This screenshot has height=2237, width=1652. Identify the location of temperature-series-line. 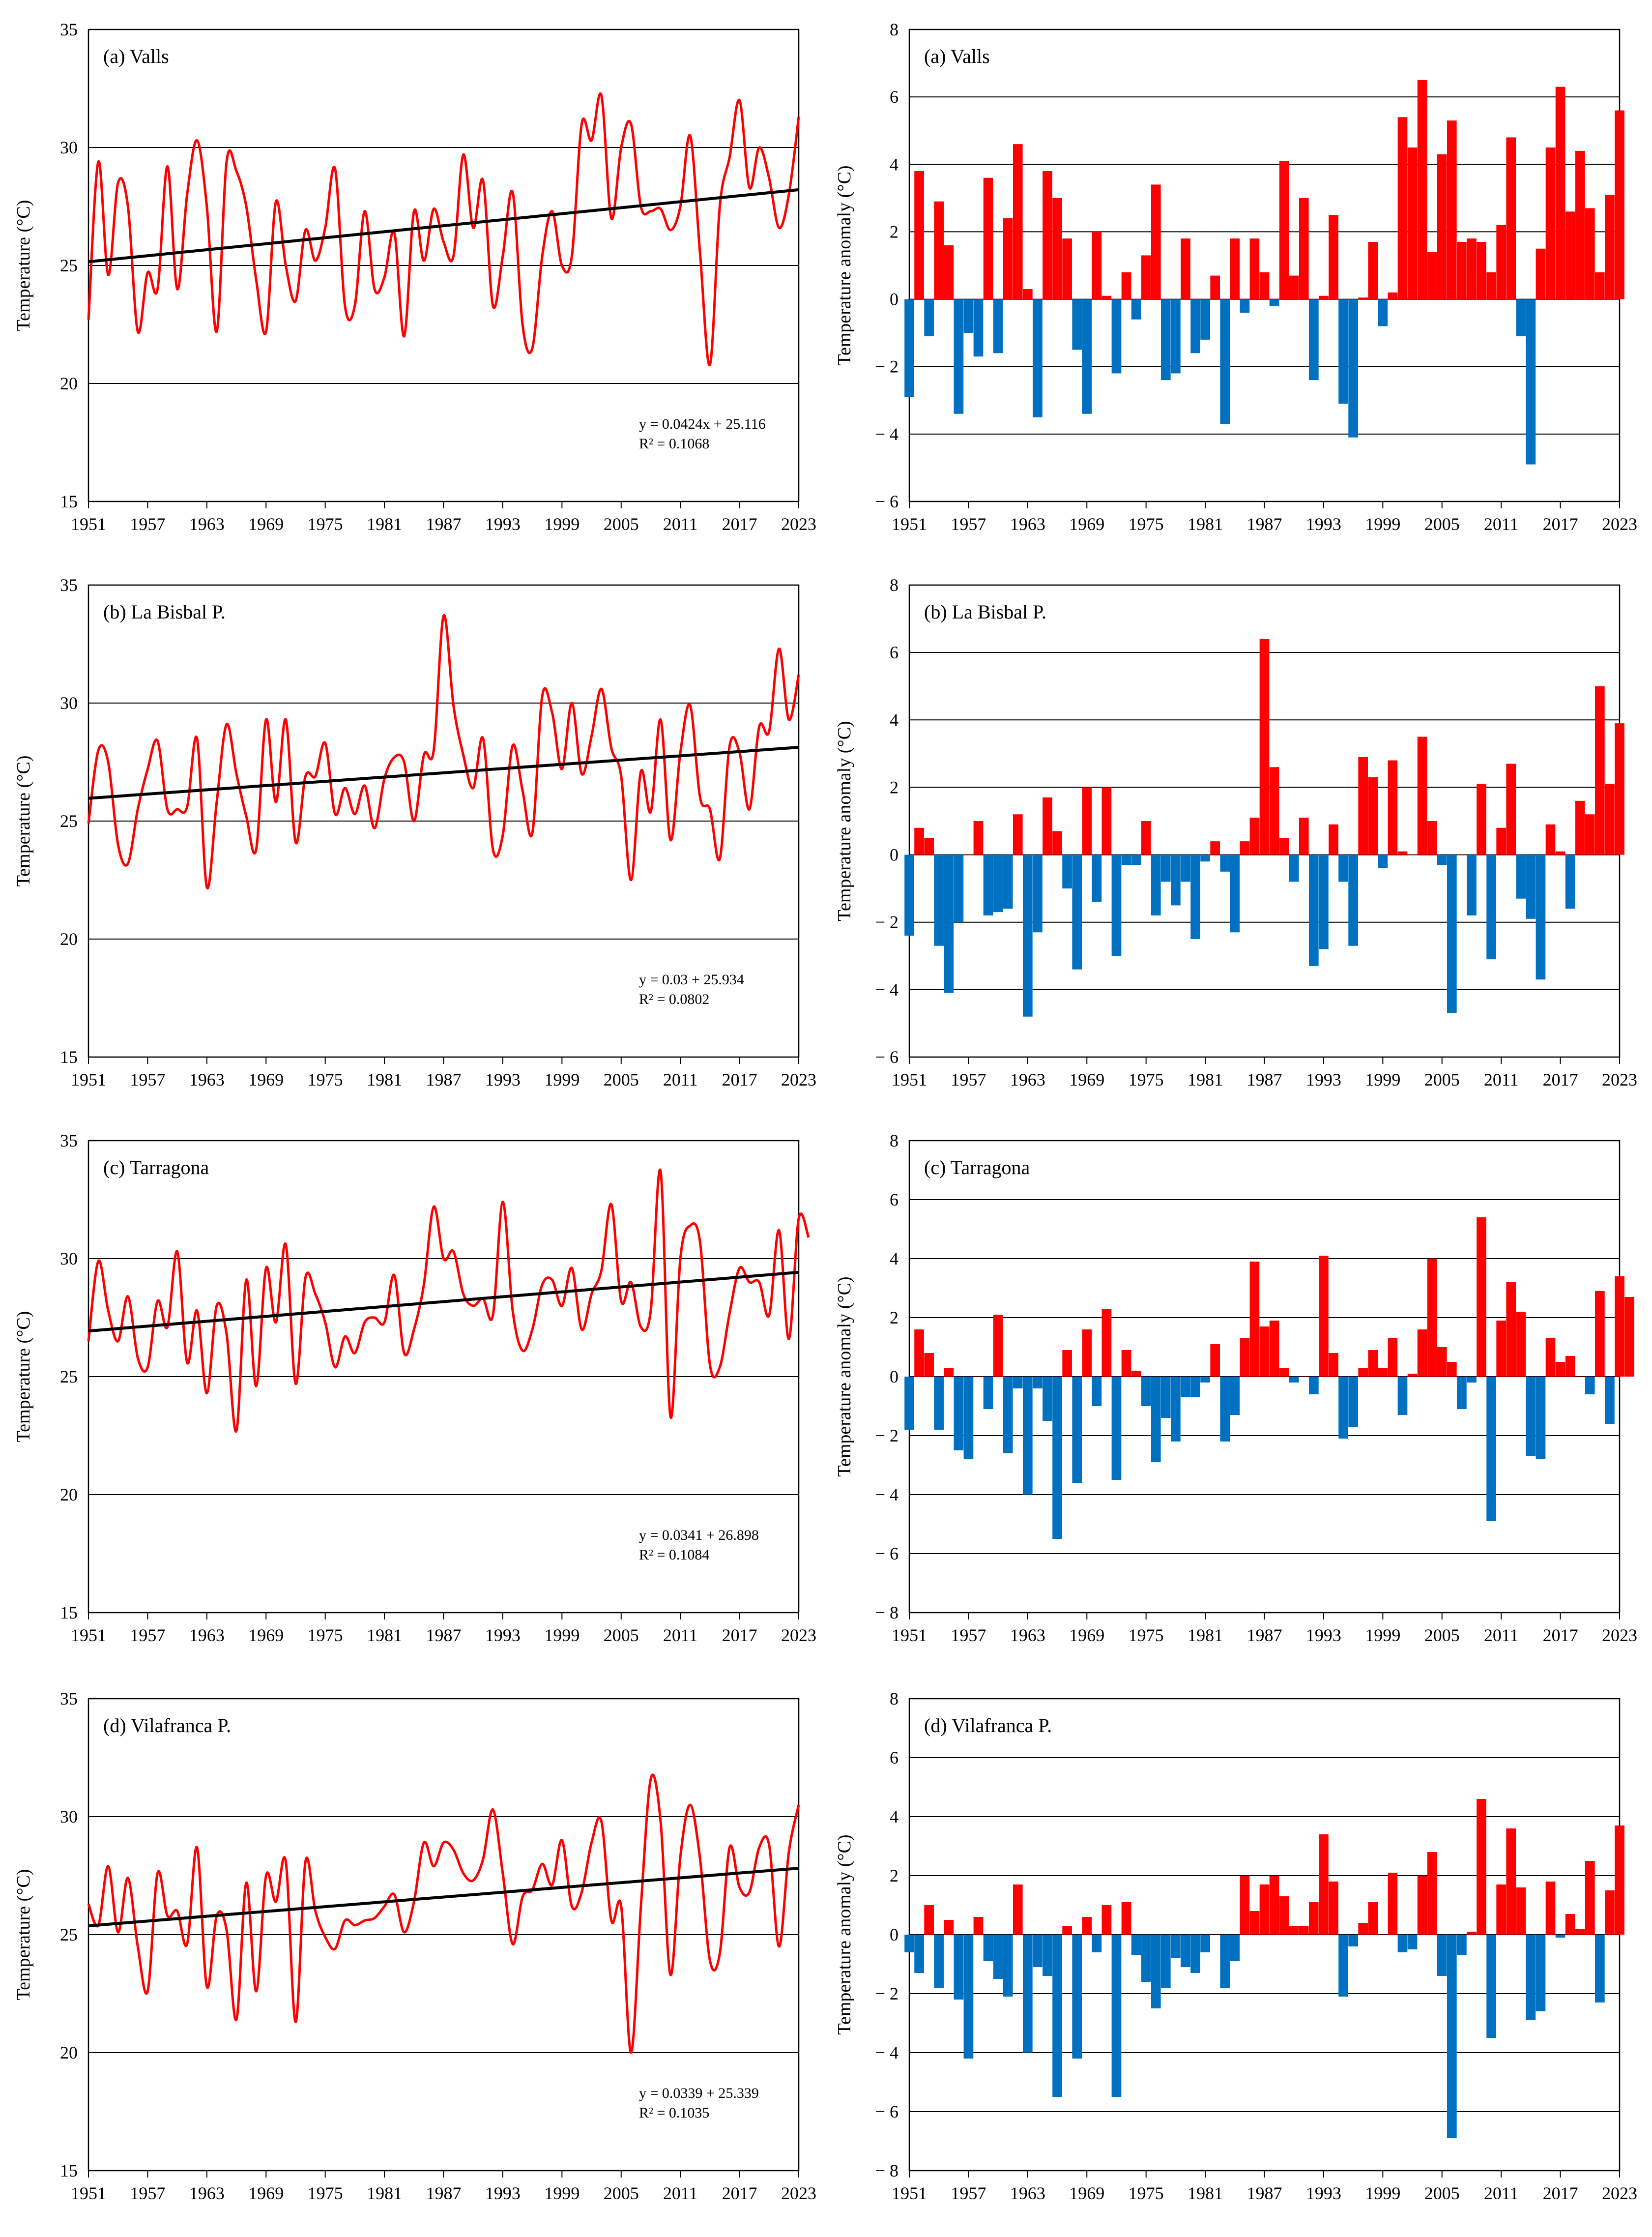
(443, 229).